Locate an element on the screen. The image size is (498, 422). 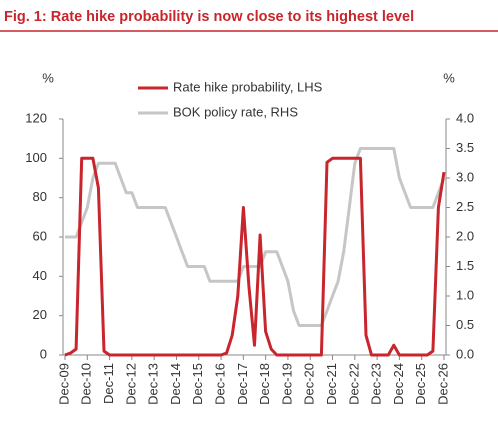
x-tick-label: Dec-09 is located at coordinates (63, 384).